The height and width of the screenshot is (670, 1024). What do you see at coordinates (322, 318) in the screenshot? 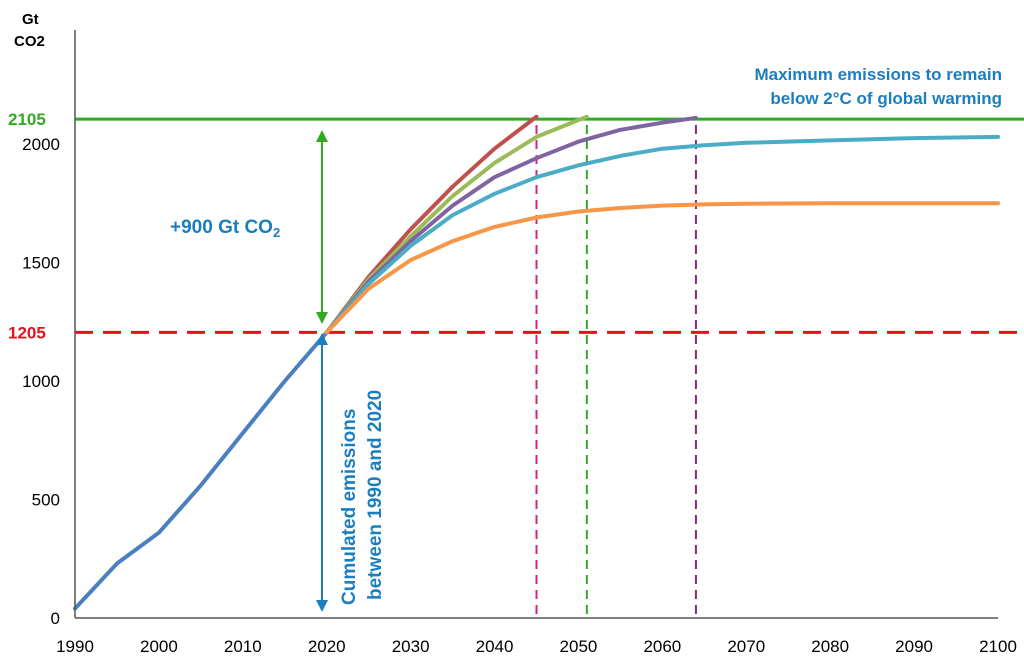
I see `budget-arrow-head-bottom` at bounding box center [322, 318].